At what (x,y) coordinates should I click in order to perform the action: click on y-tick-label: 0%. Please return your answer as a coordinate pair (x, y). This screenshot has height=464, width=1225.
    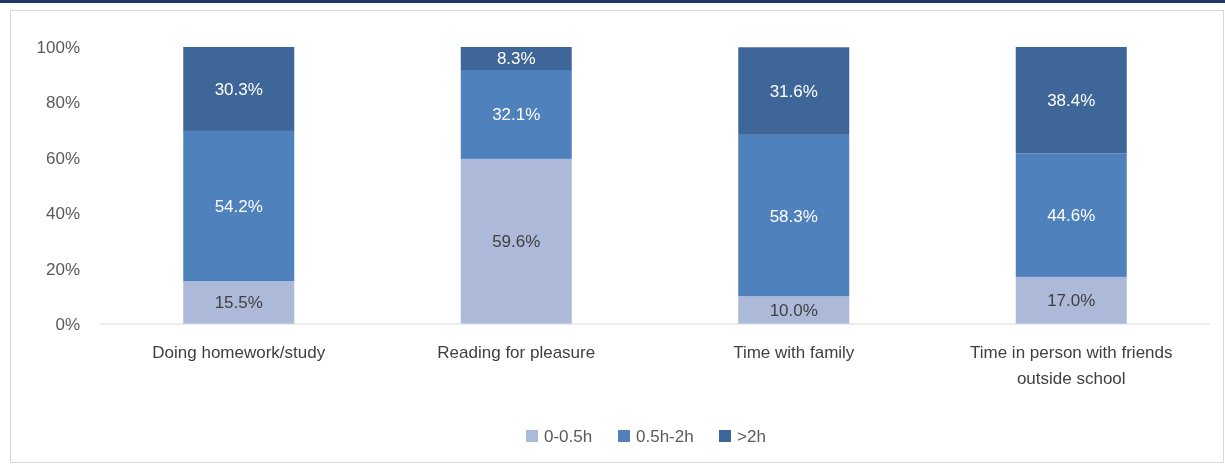
    Looking at the image, I should click on (67, 324).